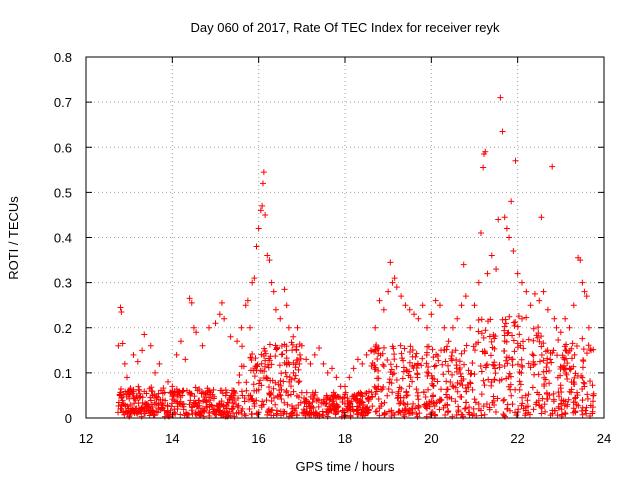  What do you see at coordinates (86, 438) in the screenshot?
I see `x-tick-label: 12` at bounding box center [86, 438].